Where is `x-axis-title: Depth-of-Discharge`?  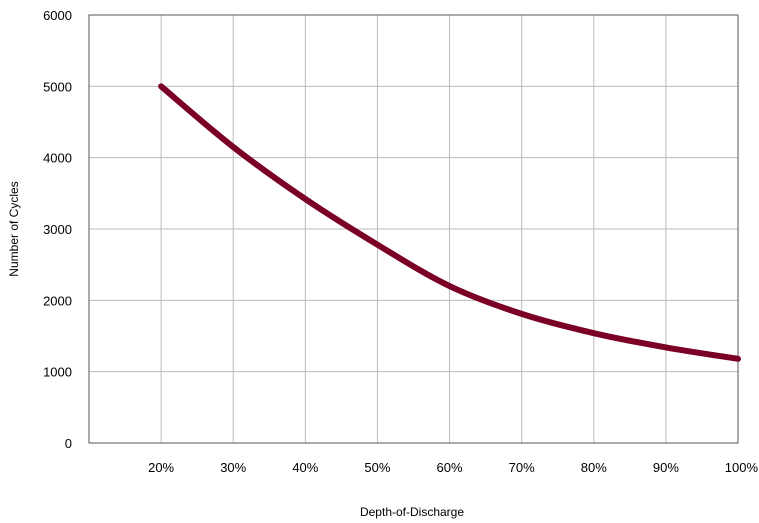 x-axis-title: Depth-of-Discharge is located at coordinates (412, 512).